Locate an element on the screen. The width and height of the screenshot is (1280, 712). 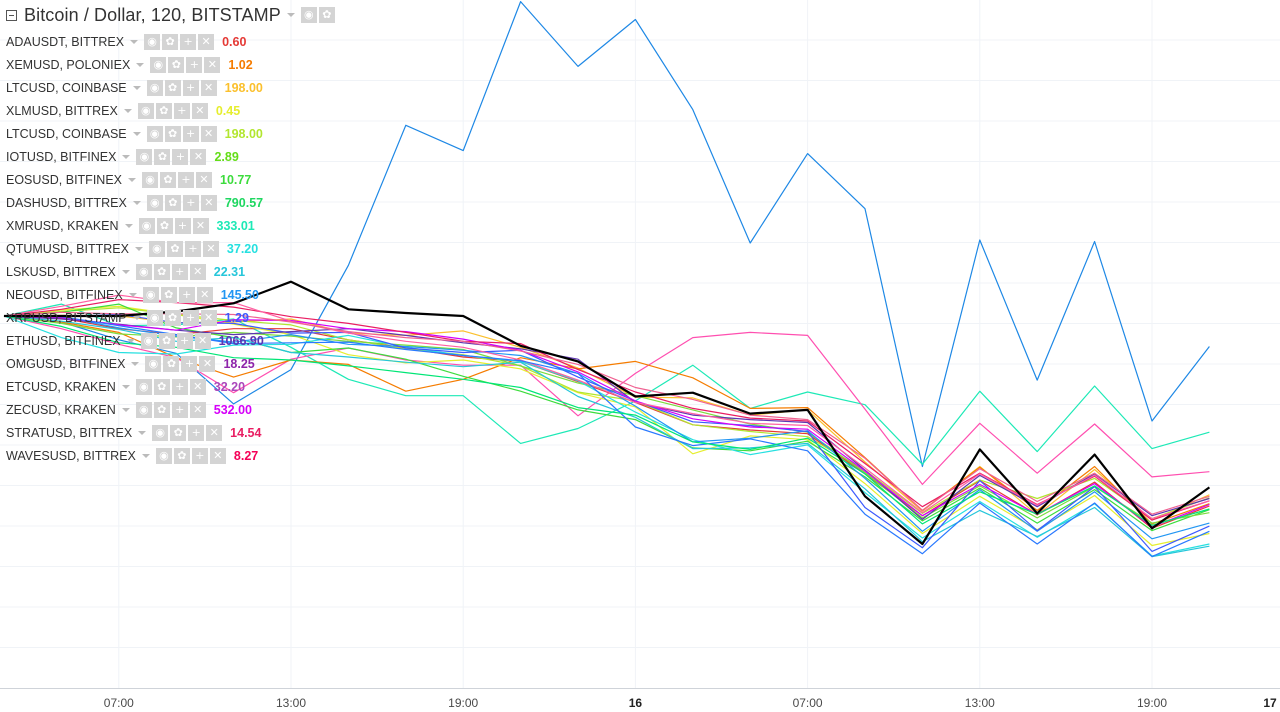
legend-item: IOTUSD, BITFINEX ◉ ✿ + ✕ 2.89 is located at coordinates (168, 156).